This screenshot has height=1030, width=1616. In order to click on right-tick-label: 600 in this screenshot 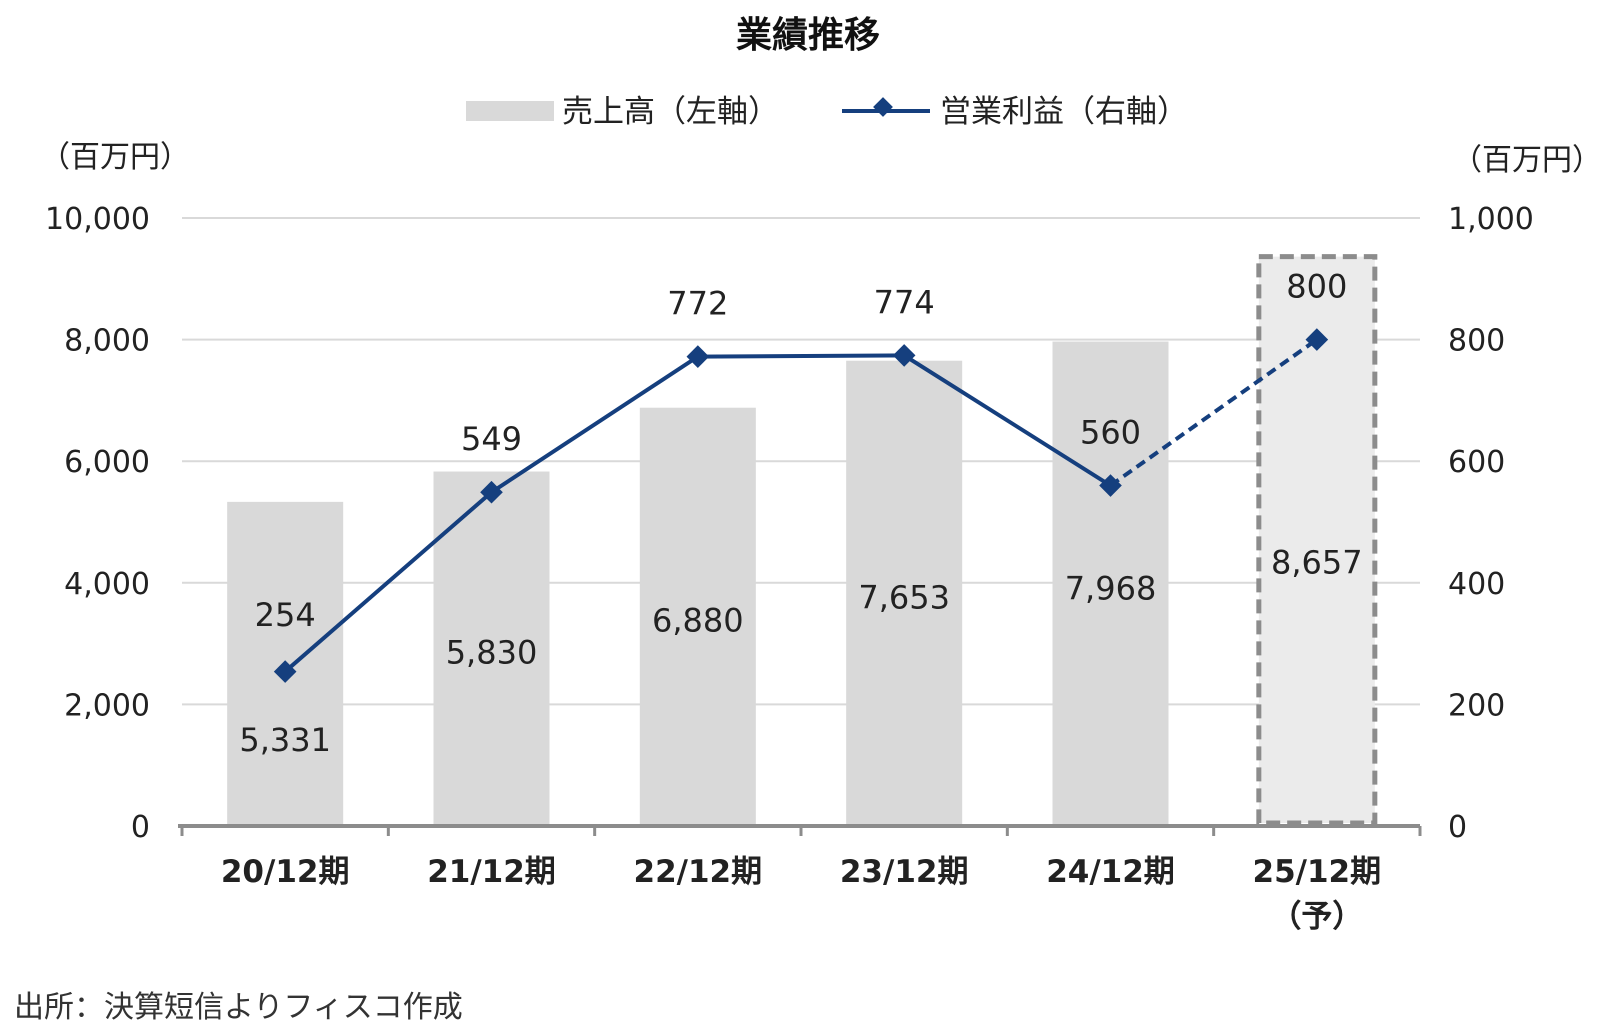, I will do `click(1476, 462)`.